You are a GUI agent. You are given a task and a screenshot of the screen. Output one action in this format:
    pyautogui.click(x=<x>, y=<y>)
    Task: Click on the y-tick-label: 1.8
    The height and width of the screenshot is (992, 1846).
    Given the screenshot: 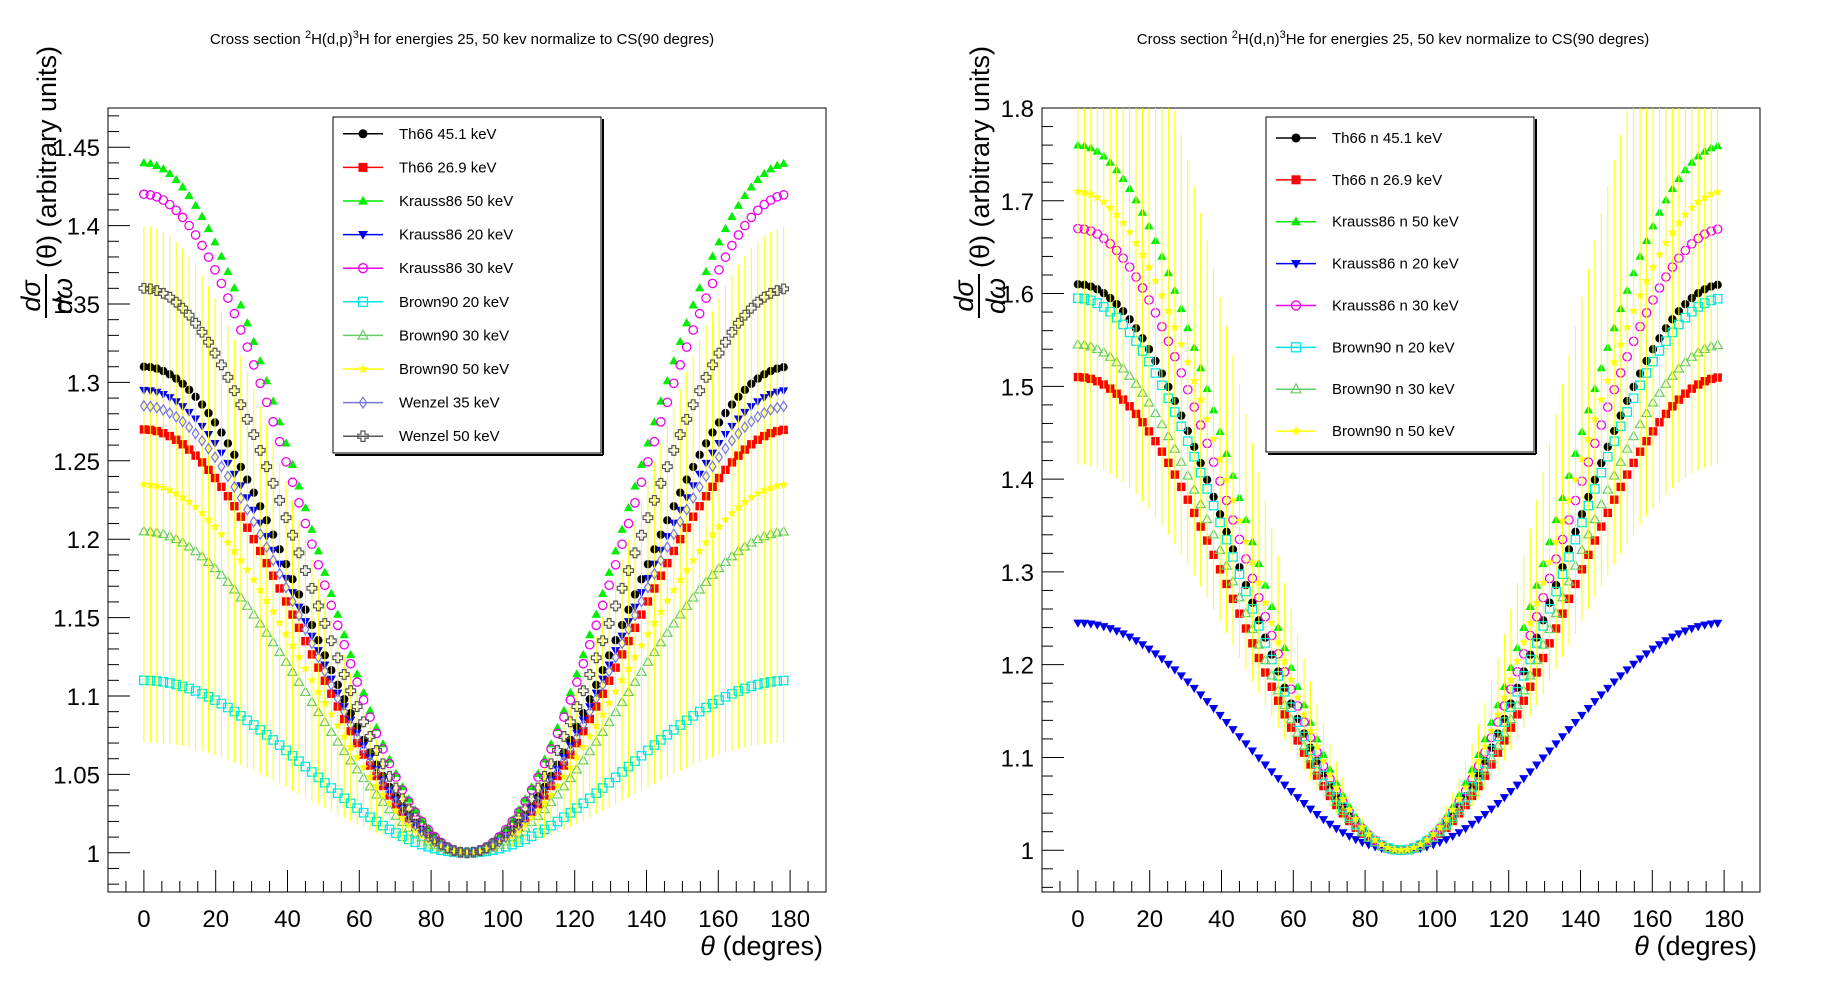 What is the action you would take?
    pyautogui.click(x=1017, y=109)
    